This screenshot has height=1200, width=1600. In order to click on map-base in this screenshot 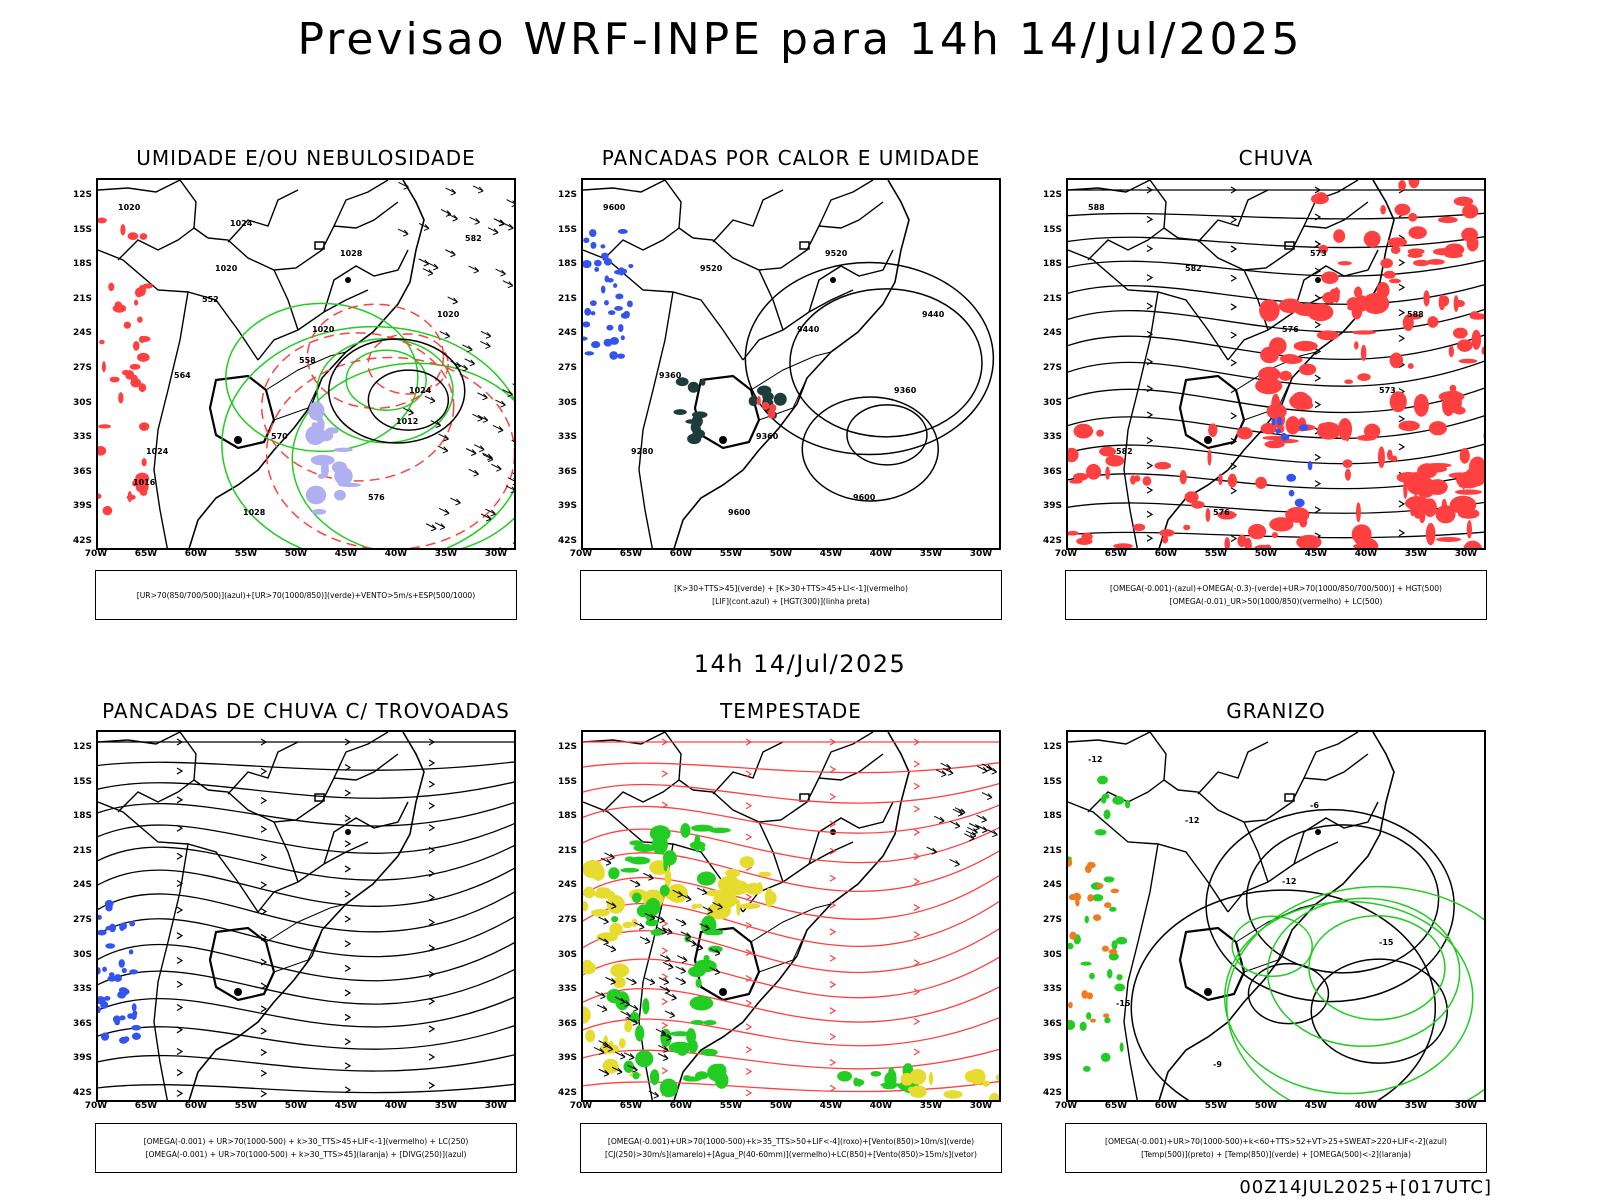, I will do `click(746, 364)`.